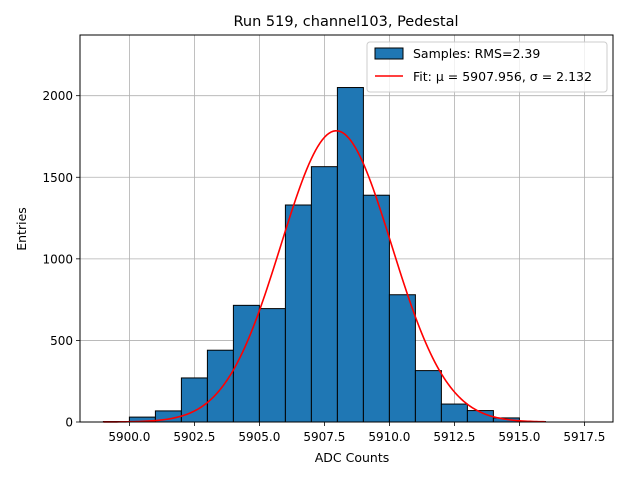 This screenshot has height=480, width=640. Describe the element at coordinates (57, 178) in the screenshot. I see `y-tick-label: 1500` at that location.